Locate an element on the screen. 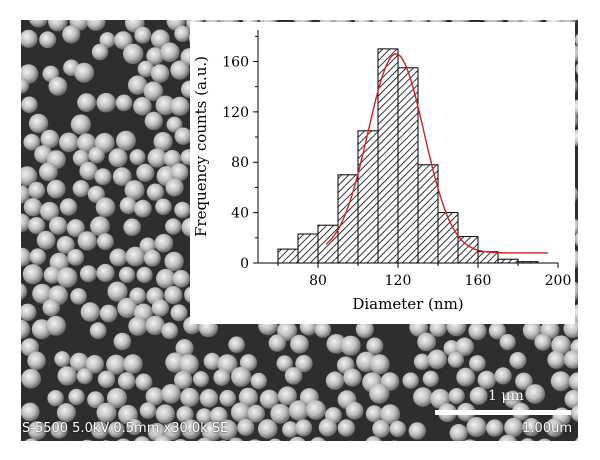 This screenshot has width=600, height=460. x-axis-label: Diameter (nm) is located at coordinates (407, 304).